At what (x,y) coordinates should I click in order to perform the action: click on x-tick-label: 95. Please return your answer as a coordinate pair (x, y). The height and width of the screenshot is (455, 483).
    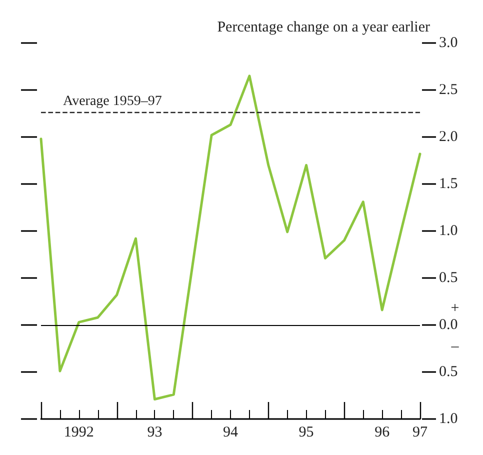
    Looking at the image, I should click on (306, 432).